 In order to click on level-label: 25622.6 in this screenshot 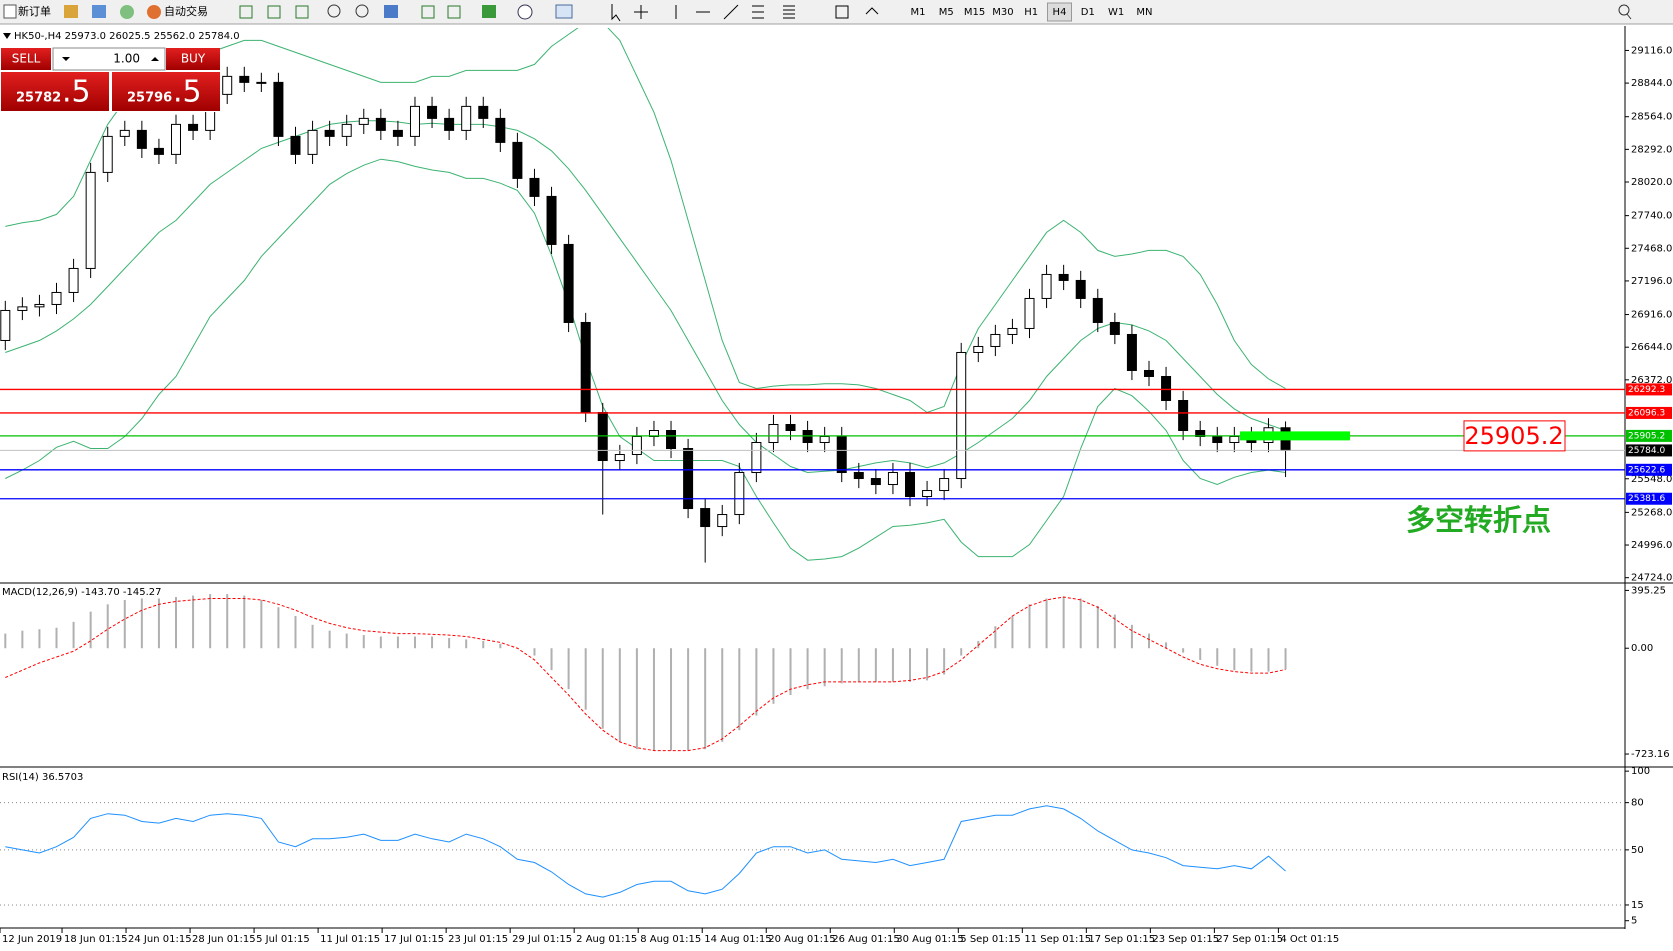, I will do `click(1646, 470)`.